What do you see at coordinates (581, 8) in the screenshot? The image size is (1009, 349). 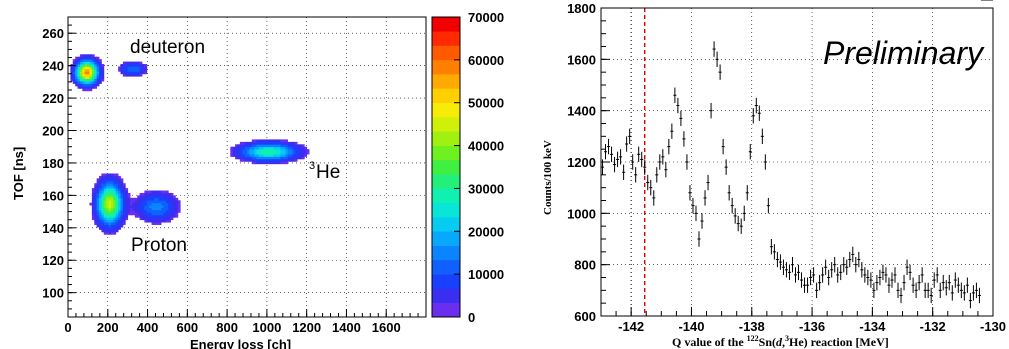 I see `spectrum-y-tick-label: 1800` at bounding box center [581, 8].